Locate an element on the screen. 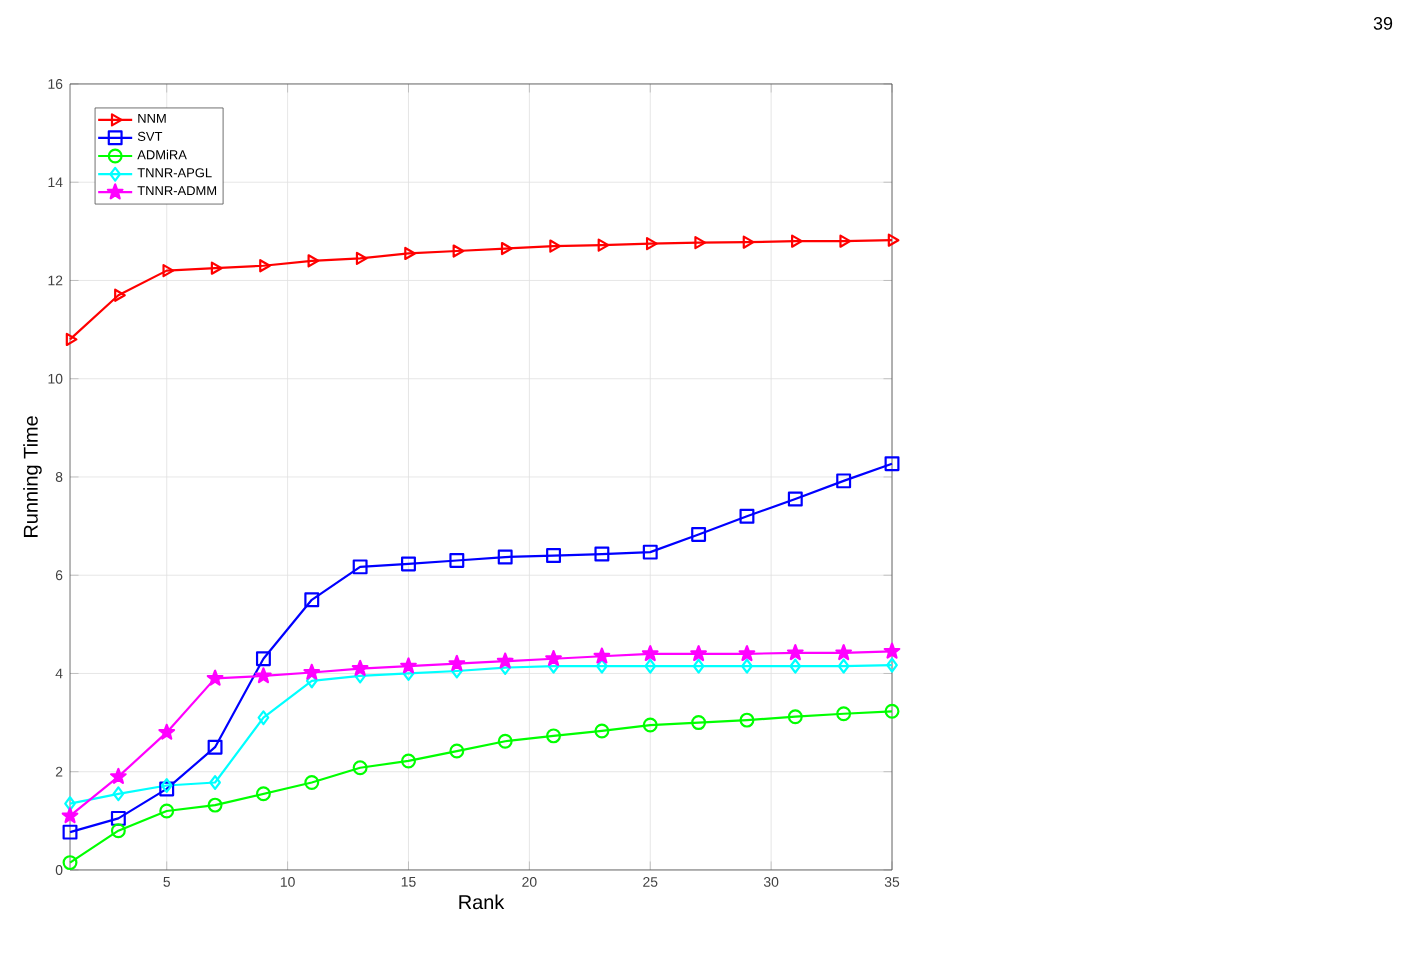 This screenshot has height=954, width=1406. text: 39 is located at coordinates (1383, 23).